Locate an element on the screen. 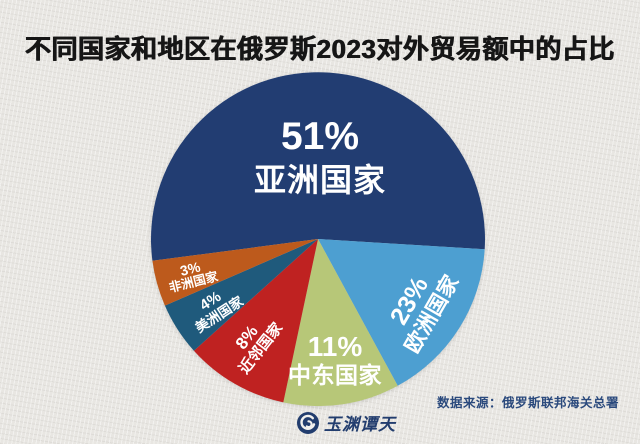 The width and height of the screenshot is (640, 444). pie-slice-neighboring is located at coordinates (255, 321).